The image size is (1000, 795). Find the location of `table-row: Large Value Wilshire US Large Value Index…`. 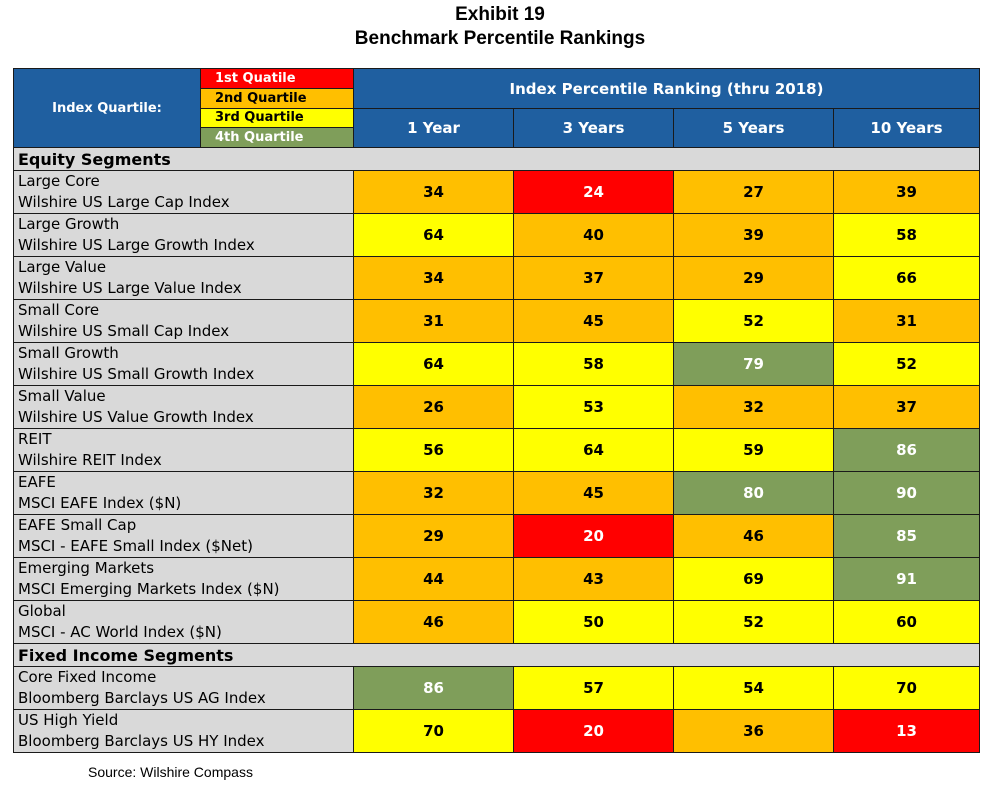

table-row: Large Value Wilshire US Large Value Index… is located at coordinates (497, 278).